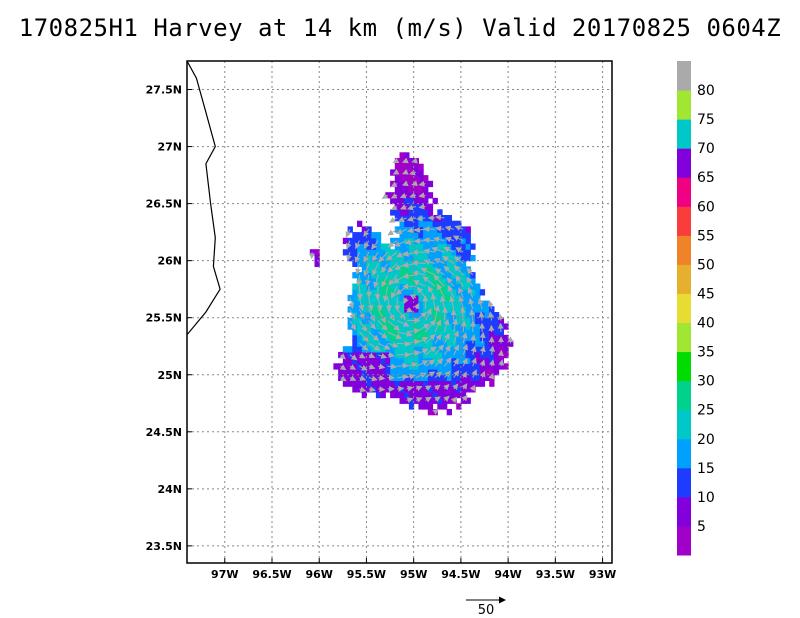  Describe the element at coordinates (507, 574) in the screenshot. I see `x-tick-label: 94W` at that location.